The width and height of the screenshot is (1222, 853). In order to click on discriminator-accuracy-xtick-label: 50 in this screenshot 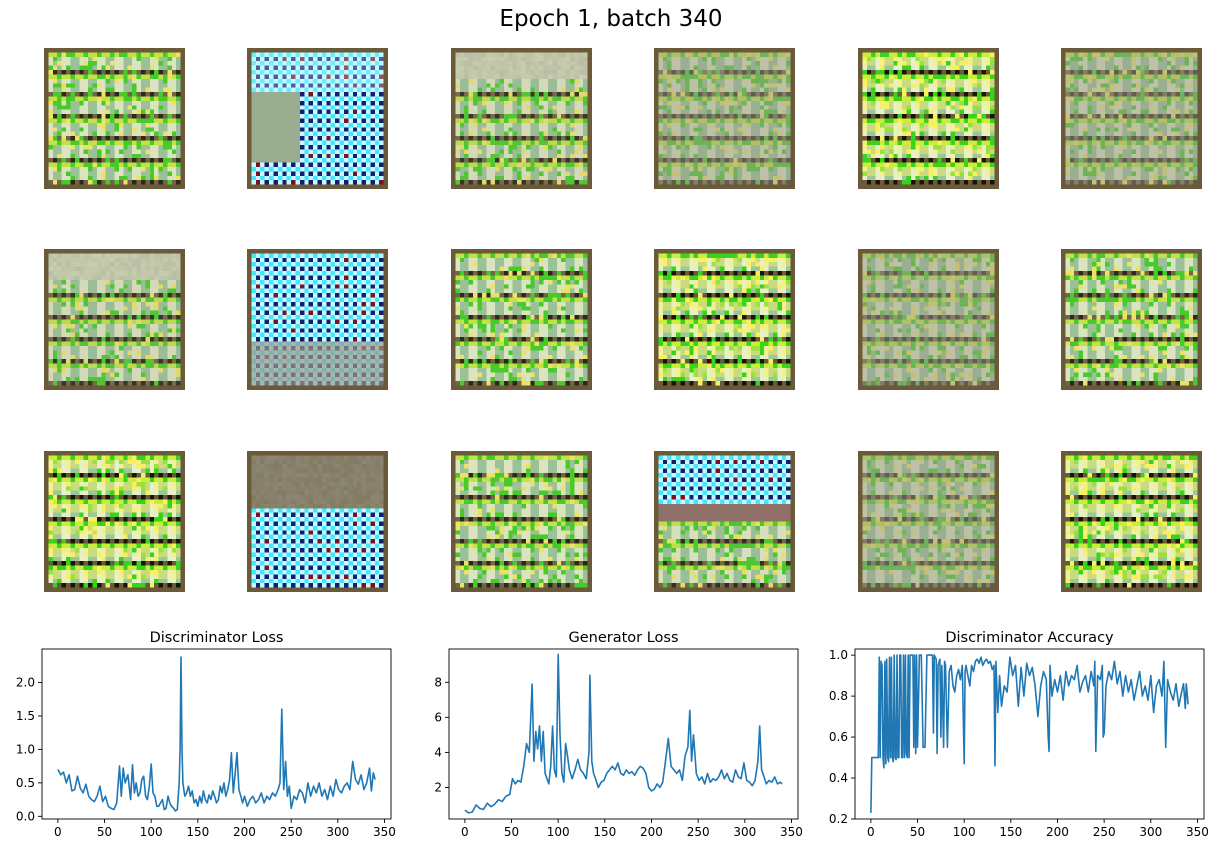, I will do `click(917, 832)`.